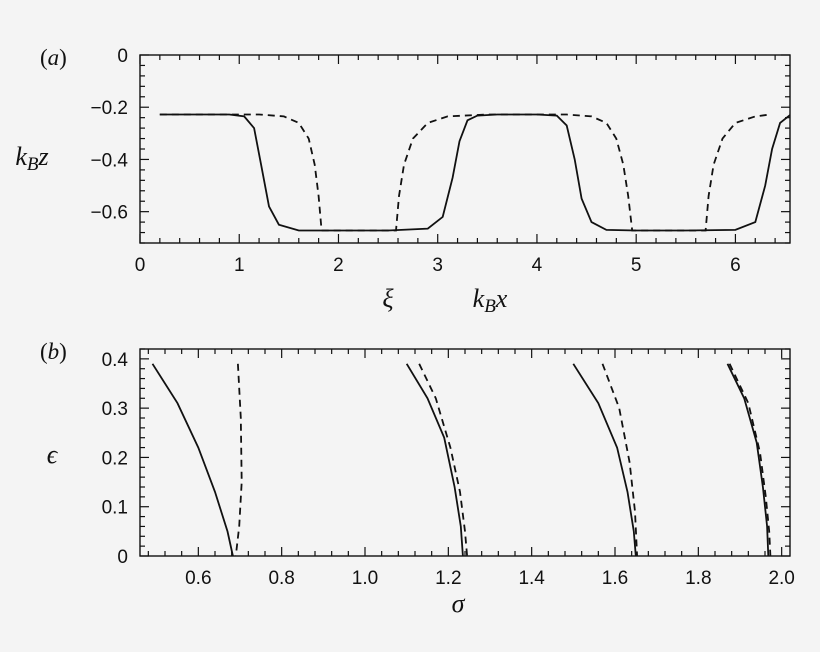  I want to click on panel-label: (b), so click(53, 351).